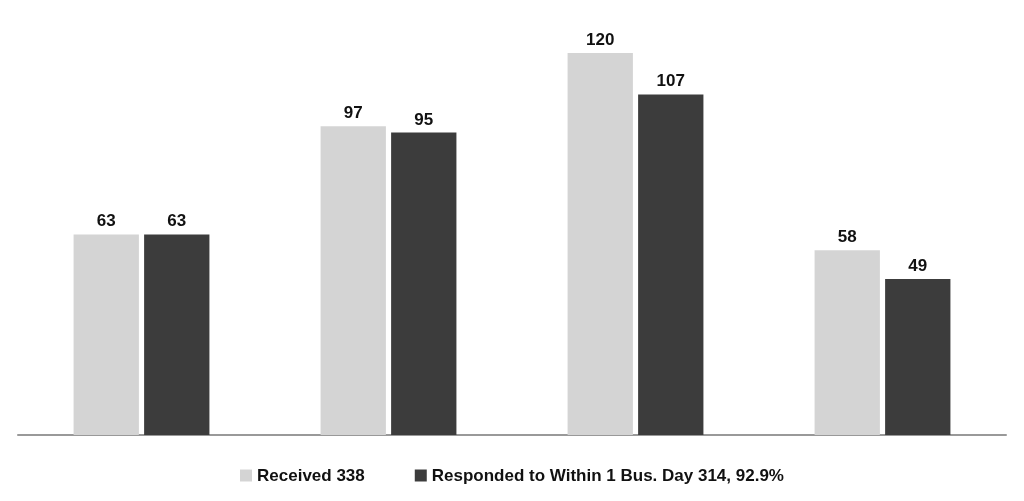  I want to click on data-label: 107, so click(670, 81).